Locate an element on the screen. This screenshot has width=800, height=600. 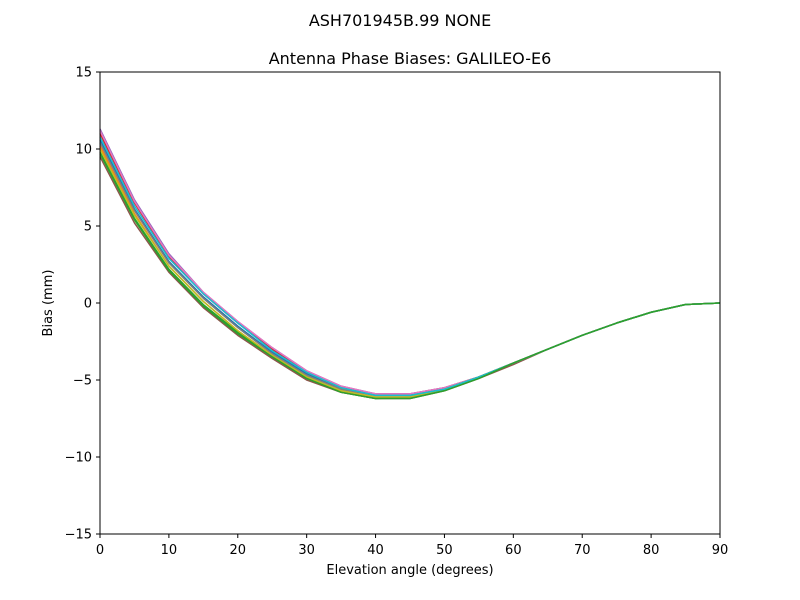
x-tick-label: 80 is located at coordinates (651, 550).